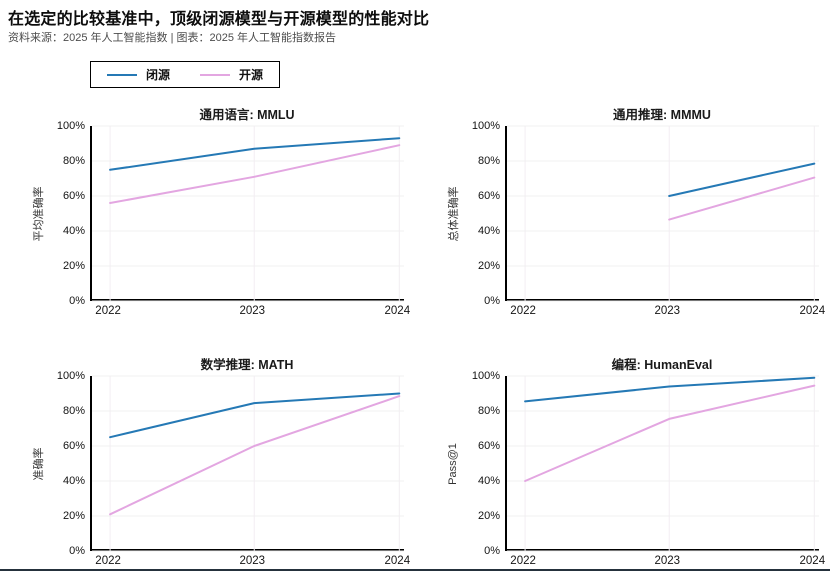 This screenshot has width=830, height=572. Describe the element at coordinates (138, 74) in the screenshot. I see `legend-item-closed-source: 闭源` at that location.